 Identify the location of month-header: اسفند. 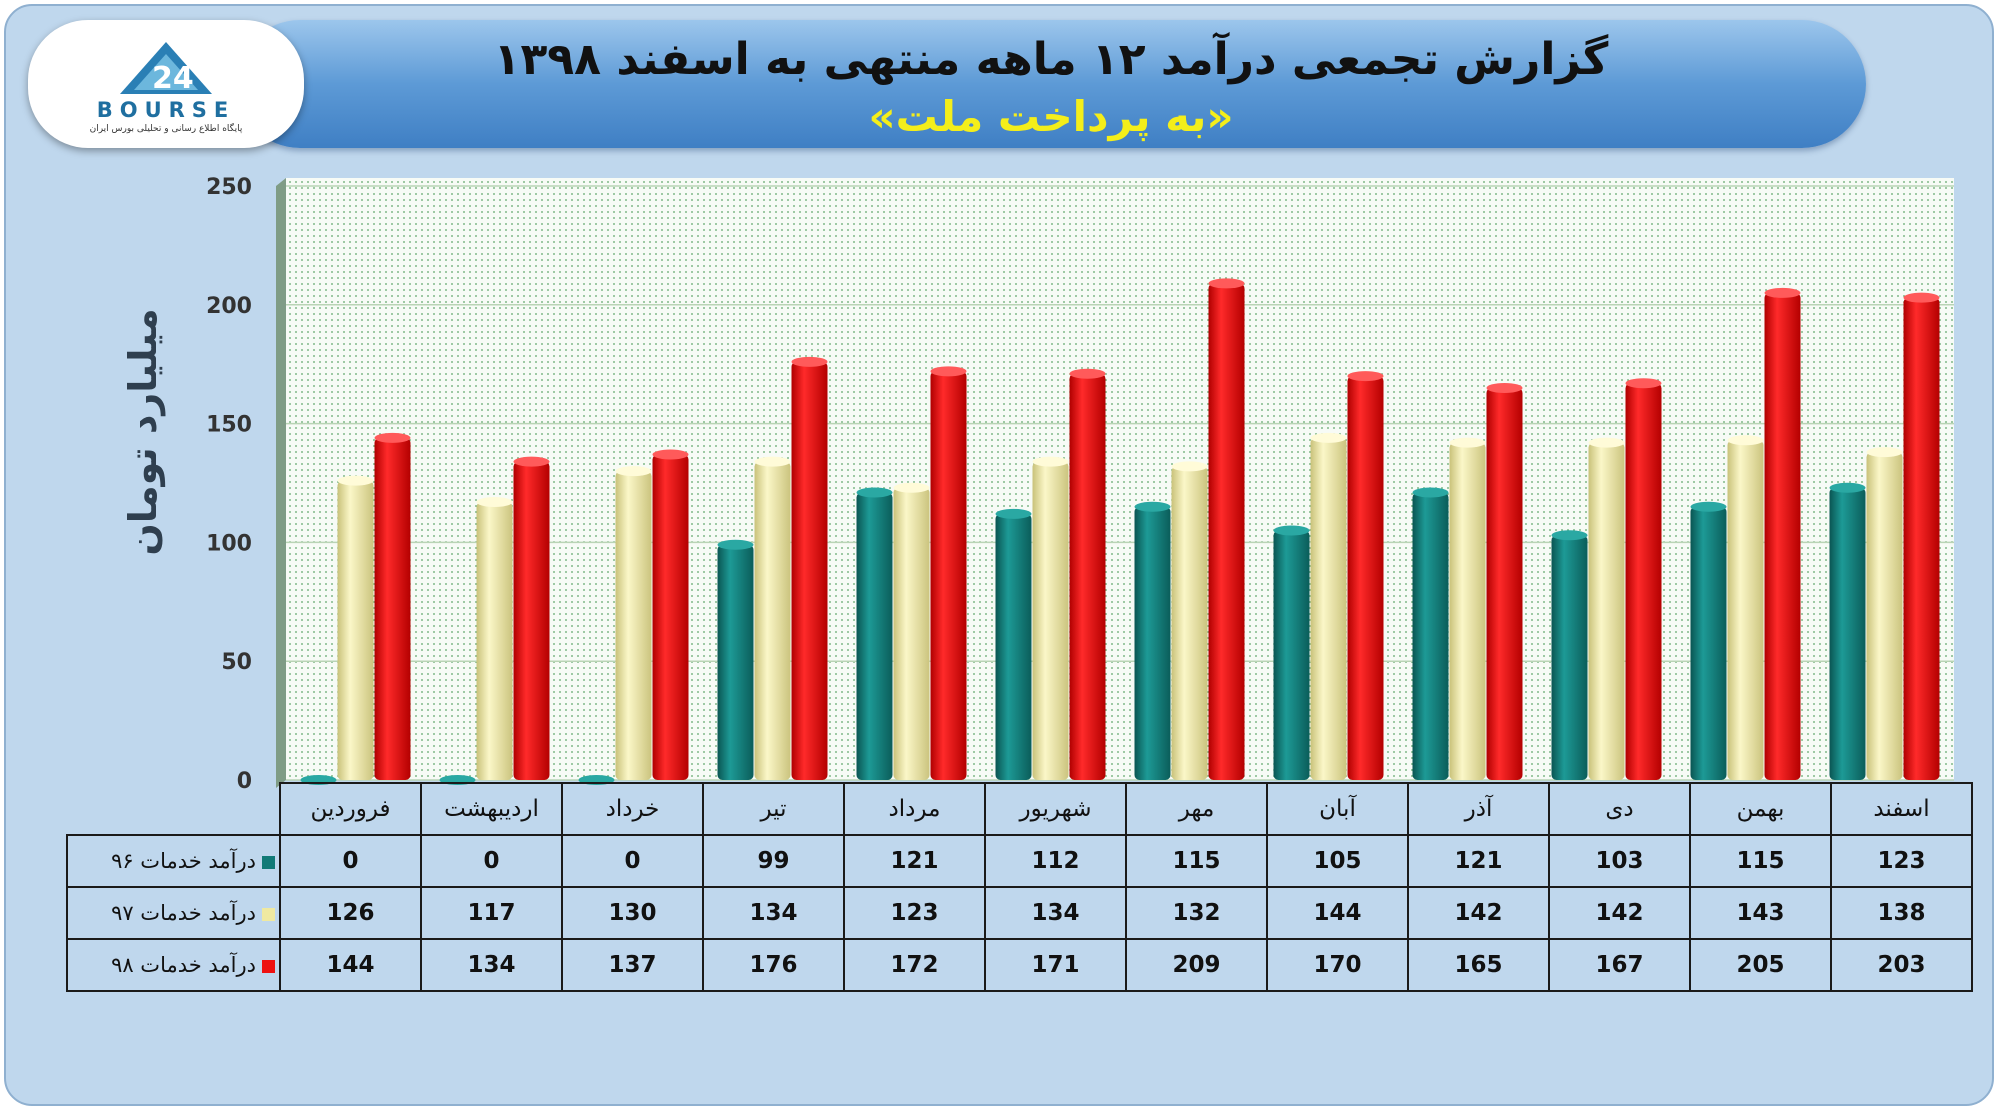
(1901, 809).